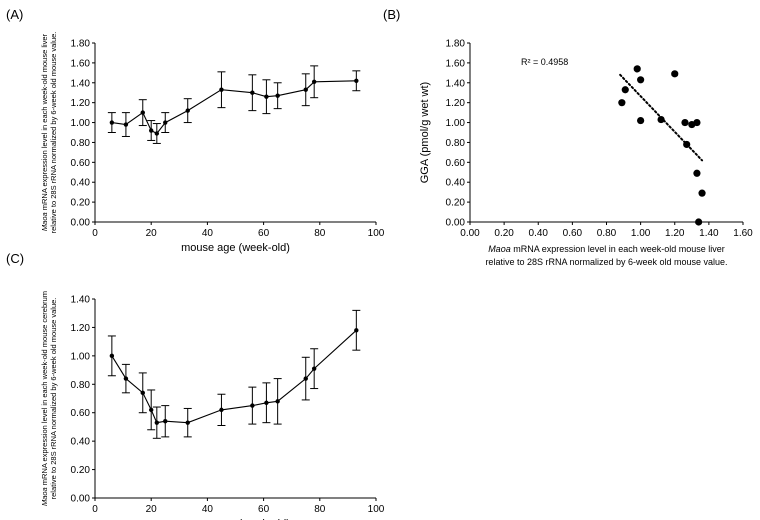 Image resolution: width=760 pixels, height=520 pixels. I want to click on panel-c-x-tick-label: 60, so click(264, 509).